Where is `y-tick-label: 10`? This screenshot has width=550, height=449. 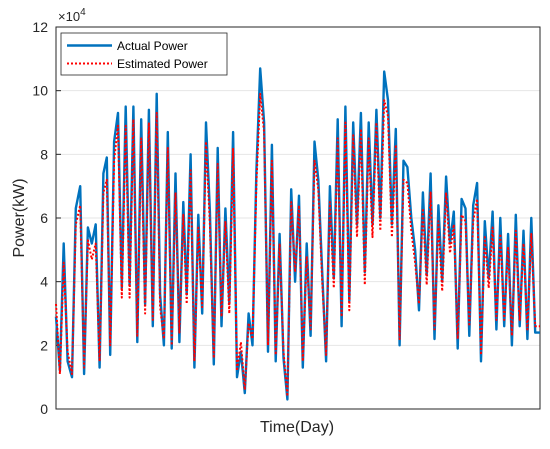 y-tick-label: 10 is located at coordinates (40, 91).